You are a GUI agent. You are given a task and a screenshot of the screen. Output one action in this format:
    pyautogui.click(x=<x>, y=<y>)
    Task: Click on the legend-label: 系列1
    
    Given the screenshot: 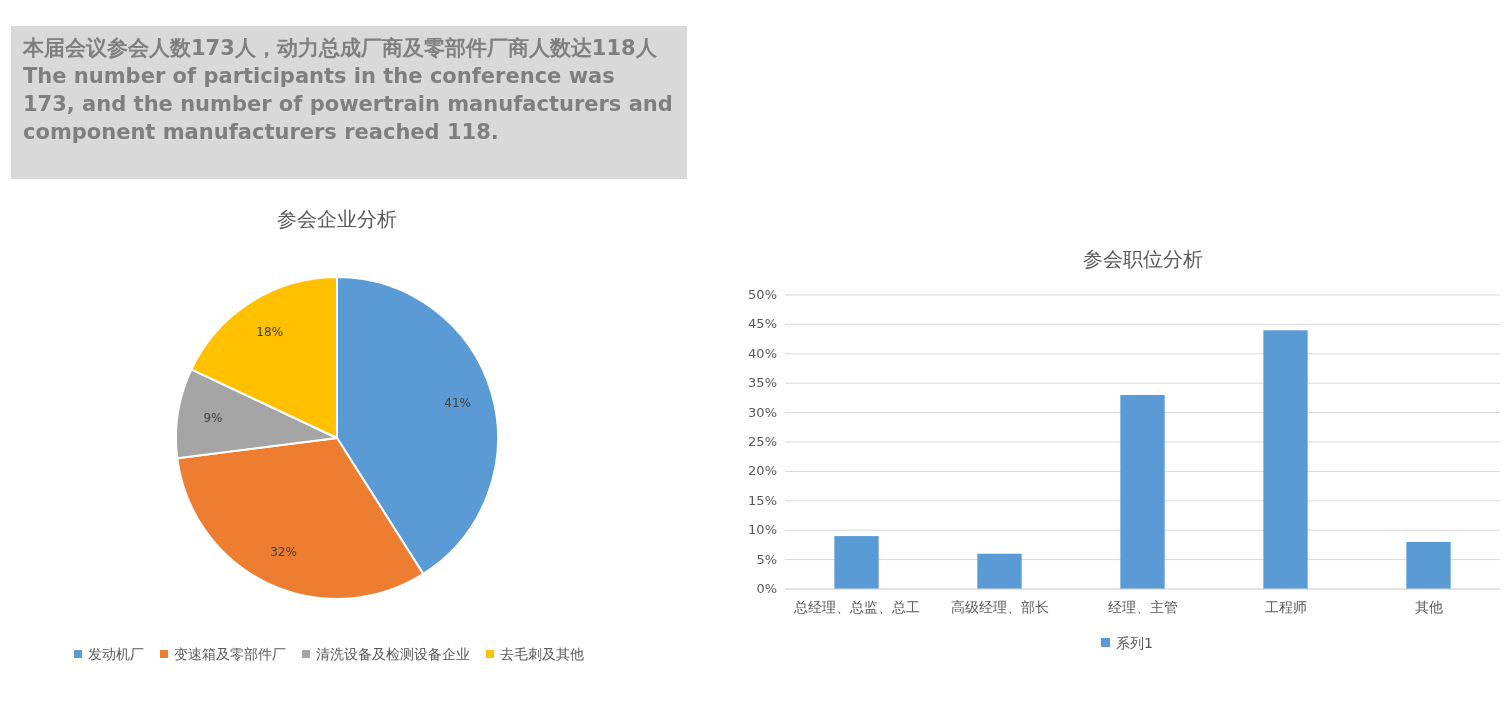 What is the action you would take?
    pyautogui.click(x=1134, y=643)
    